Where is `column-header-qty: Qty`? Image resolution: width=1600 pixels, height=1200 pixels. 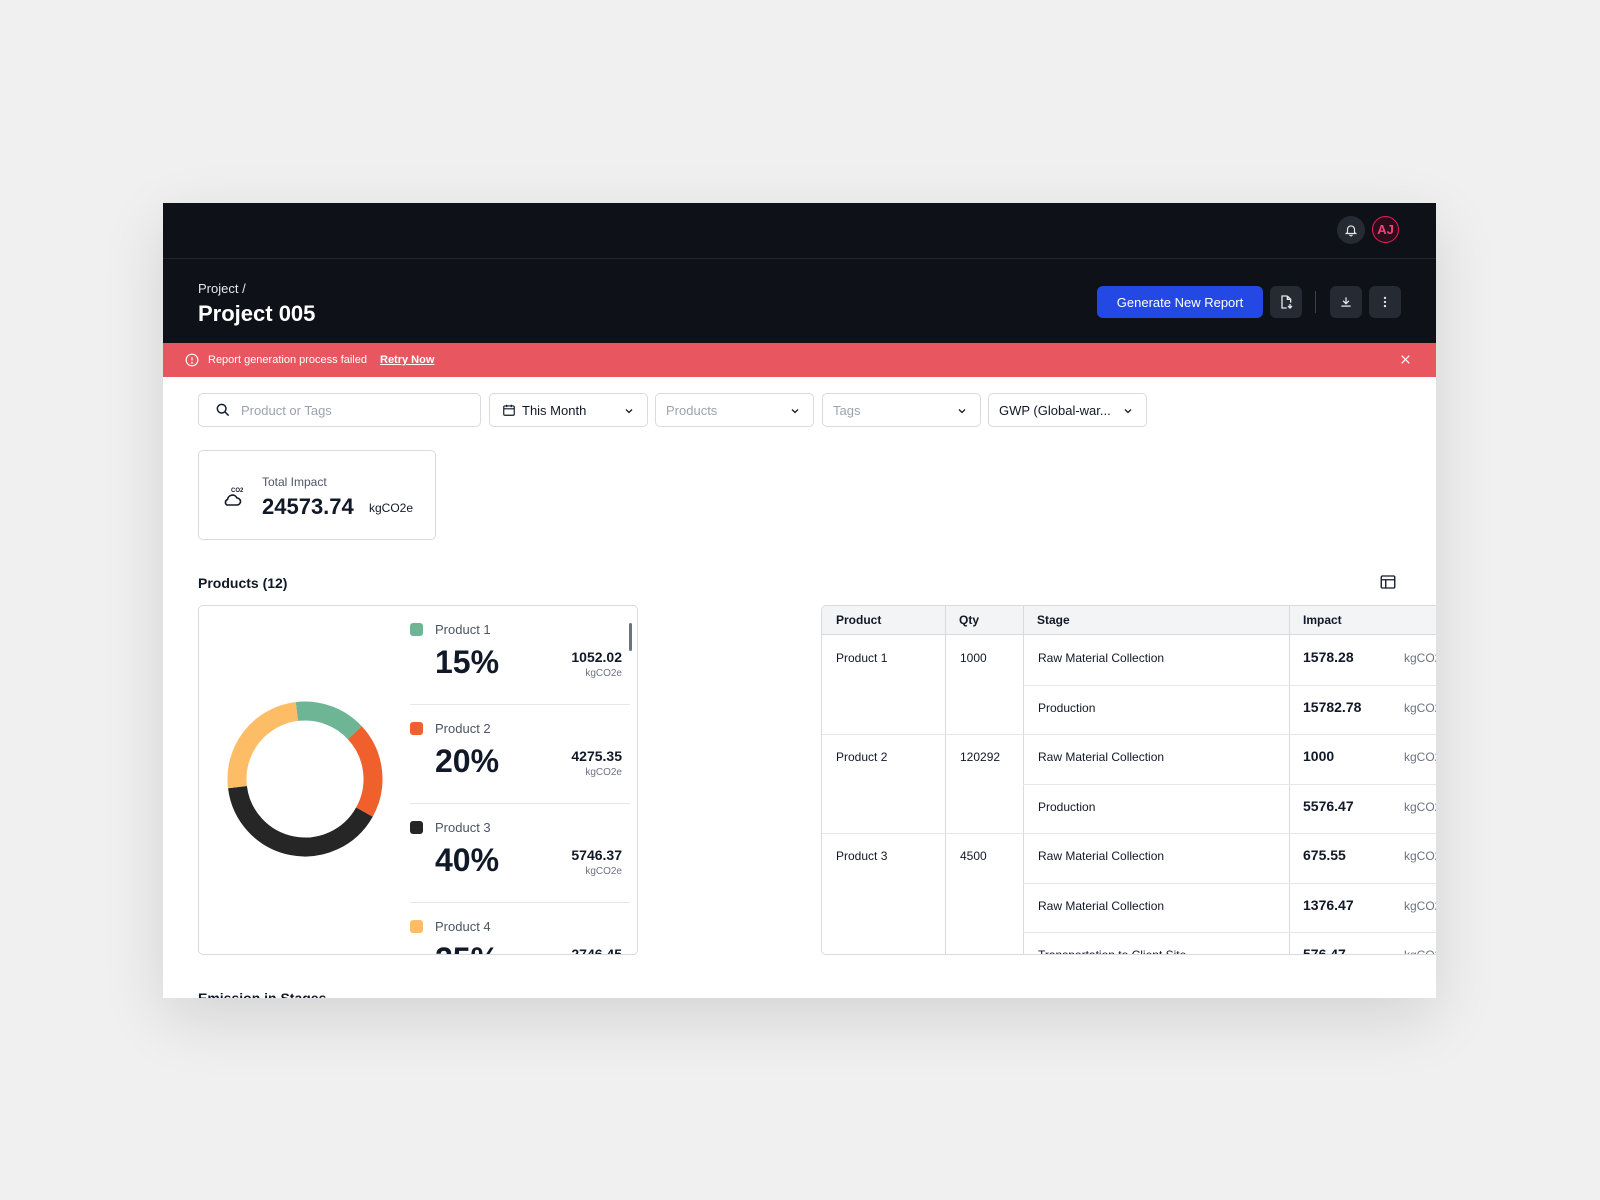
column-header-qty: Qty is located at coordinates (984, 620).